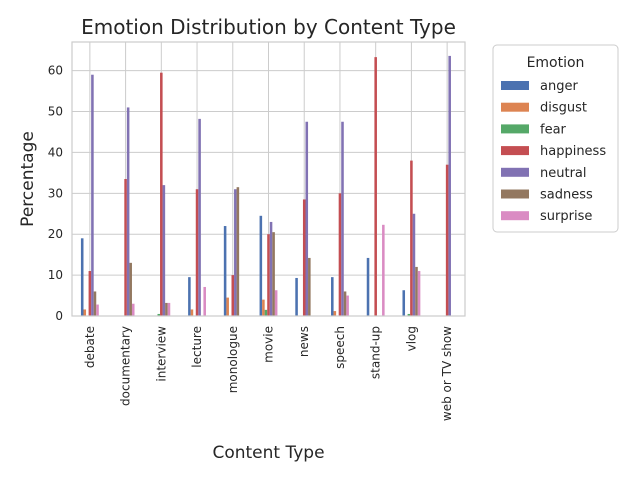  What do you see at coordinates (376, 352) in the screenshot?
I see `x-tick-label: stand-up` at bounding box center [376, 352].